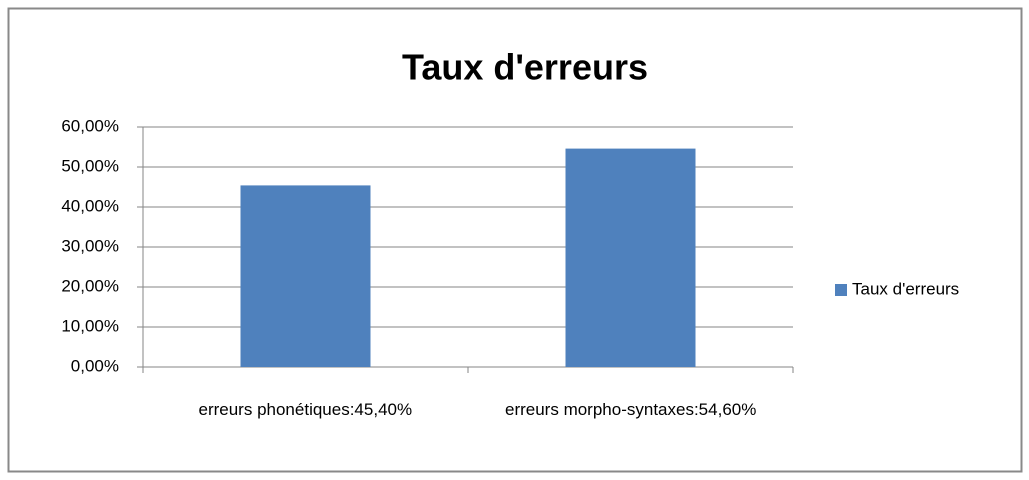  What do you see at coordinates (90, 285) in the screenshot?
I see `y-tick-label: 20,00%` at bounding box center [90, 285].